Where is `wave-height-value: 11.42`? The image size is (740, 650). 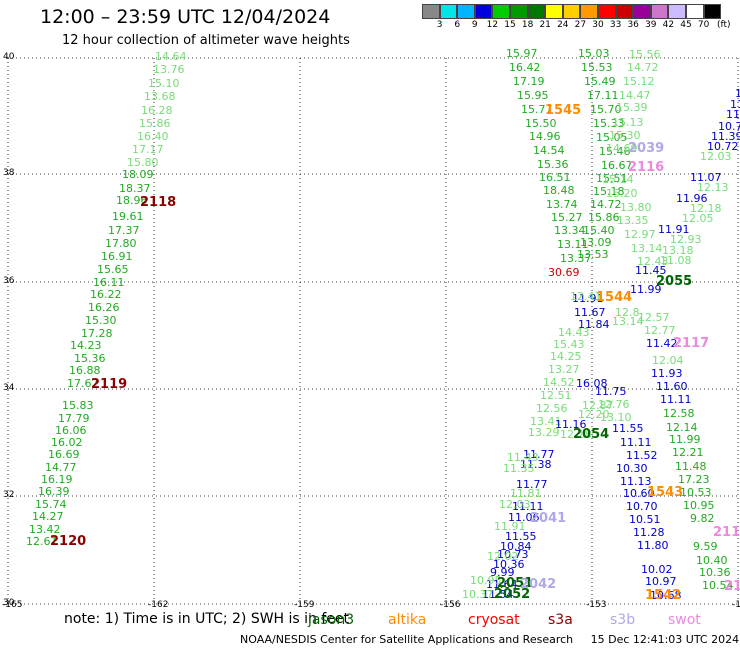 wave-height-value: 11.42 is located at coordinates (662, 343).